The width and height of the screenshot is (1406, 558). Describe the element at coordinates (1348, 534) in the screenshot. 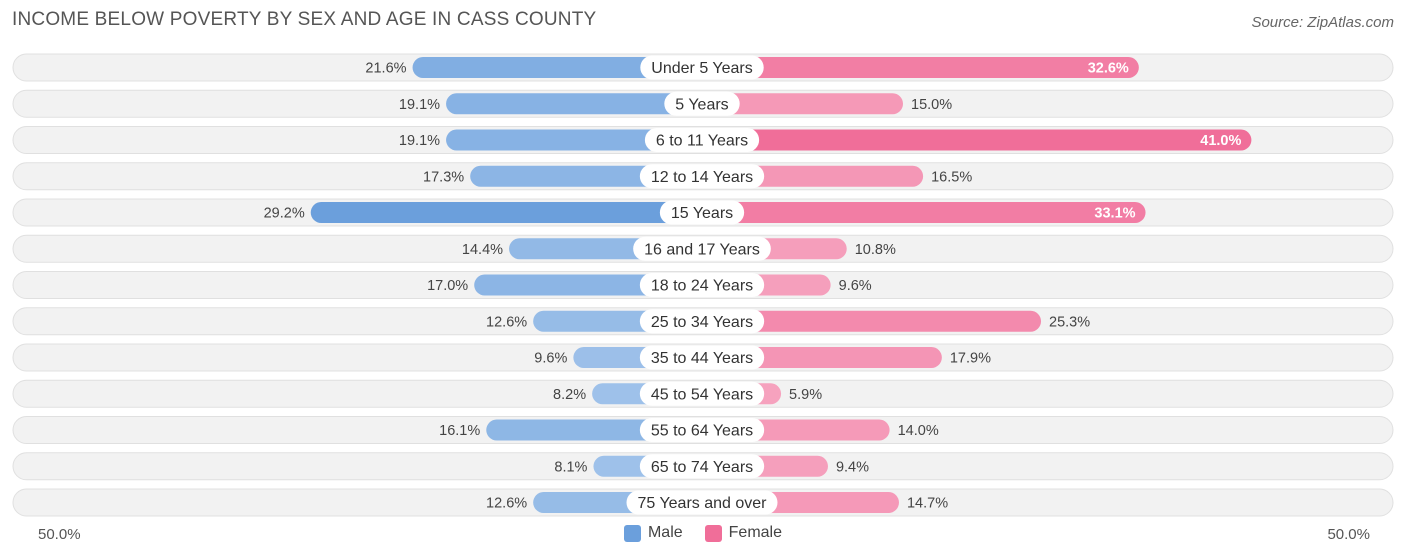

I see `axis-right-label: 50.0%` at that location.